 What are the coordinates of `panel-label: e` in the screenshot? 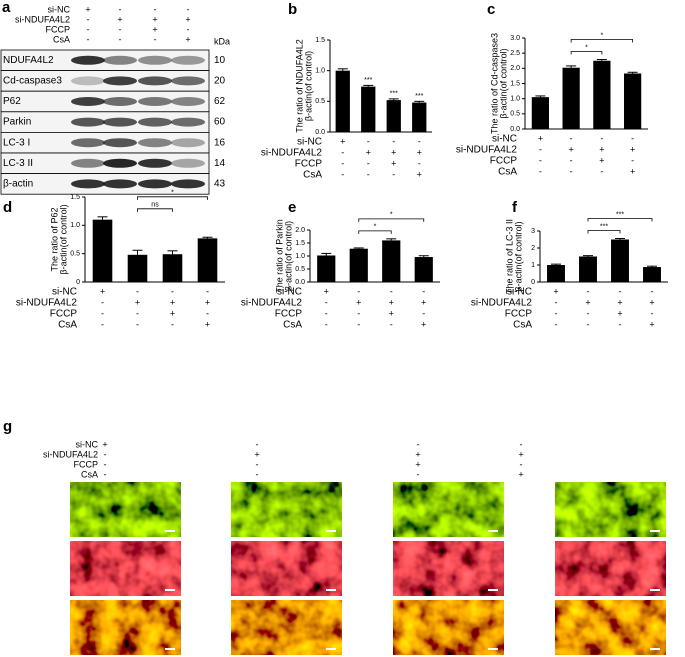 It's located at (292, 207).